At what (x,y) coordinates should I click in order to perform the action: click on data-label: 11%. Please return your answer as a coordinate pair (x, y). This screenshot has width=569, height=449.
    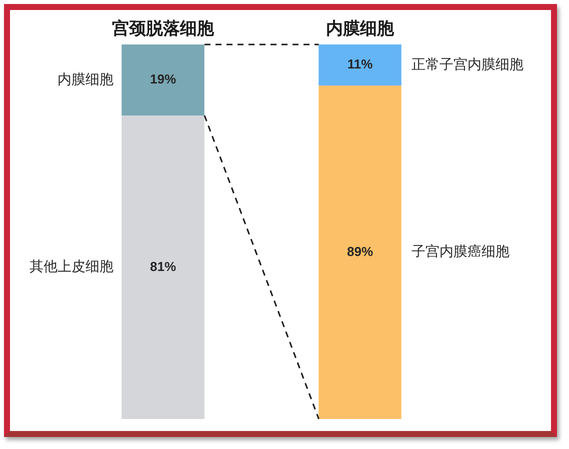
    Looking at the image, I should click on (360, 64).